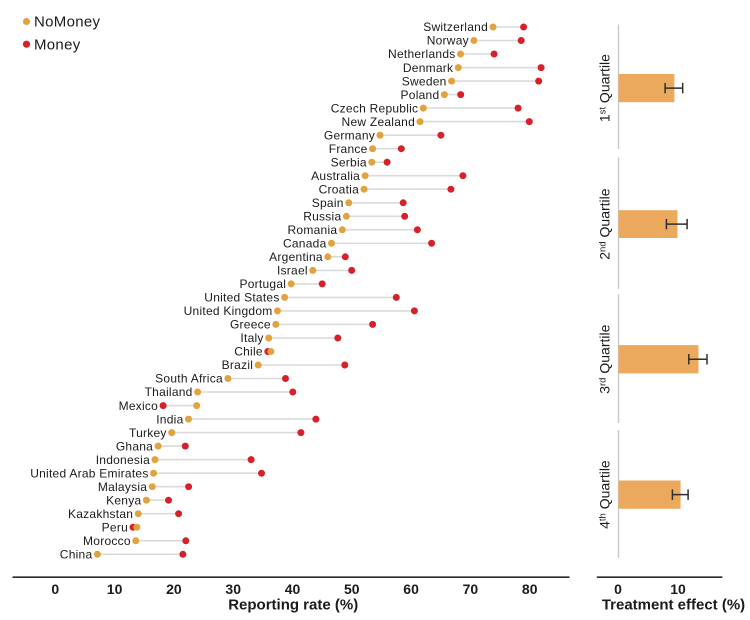  I want to click on svg-text: 4th Quartile, so click(605, 494).